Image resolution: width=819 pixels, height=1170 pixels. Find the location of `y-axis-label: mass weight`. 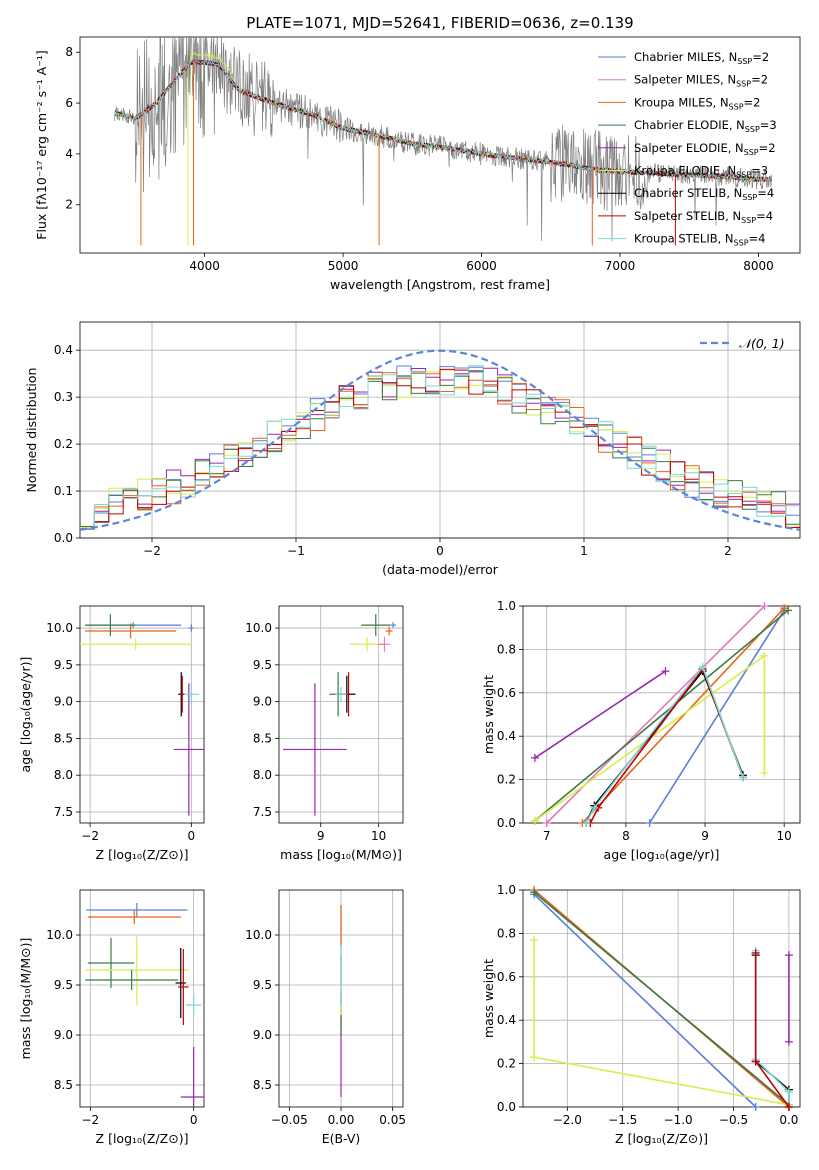

y-axis-label: mass weight is located at coordinates (488, 998).